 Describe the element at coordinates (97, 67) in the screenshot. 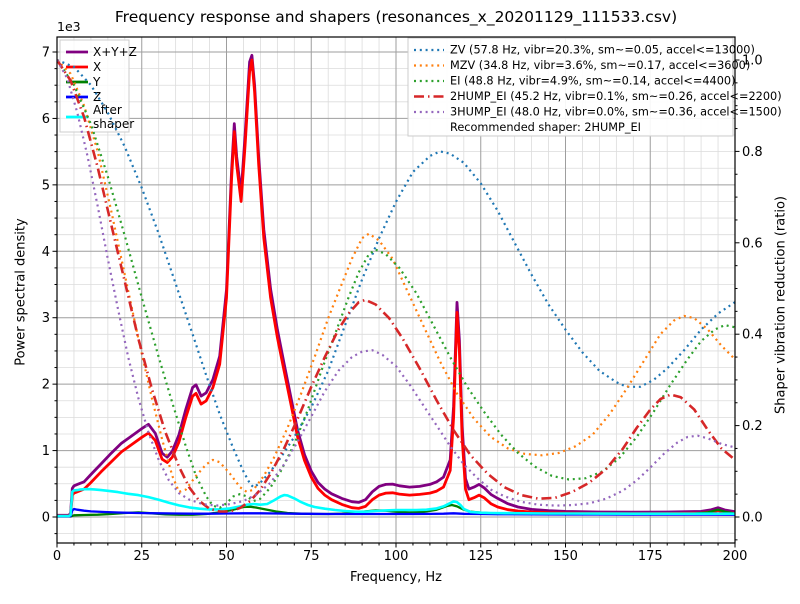

I see `legend-psd-label: X` at that location.